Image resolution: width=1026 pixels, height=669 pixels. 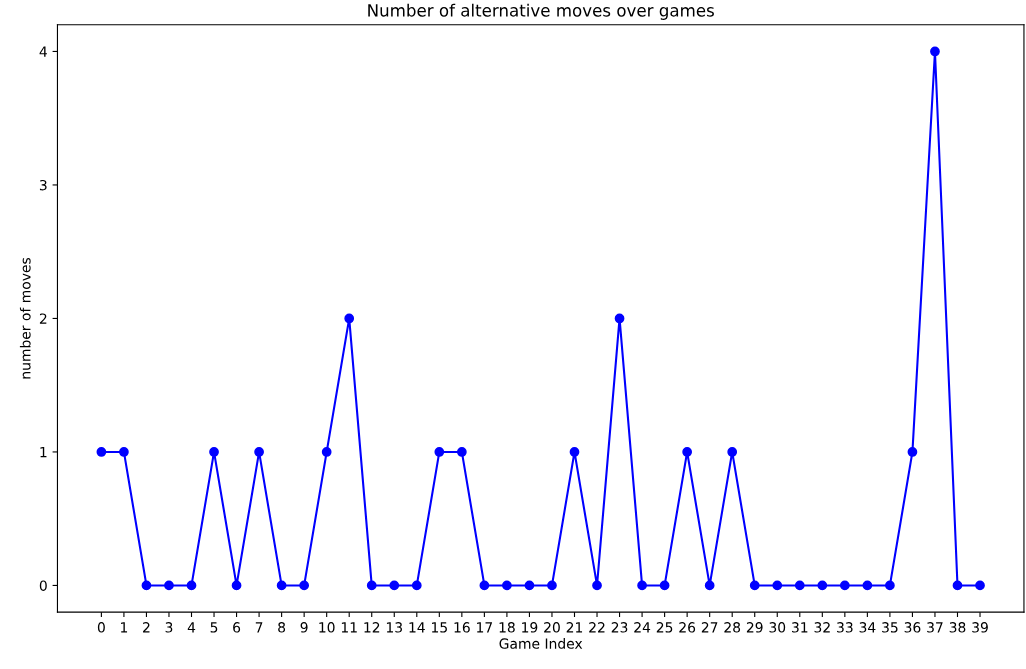 I want to click on x-tick-label: 24, so click(x=642, y=627).